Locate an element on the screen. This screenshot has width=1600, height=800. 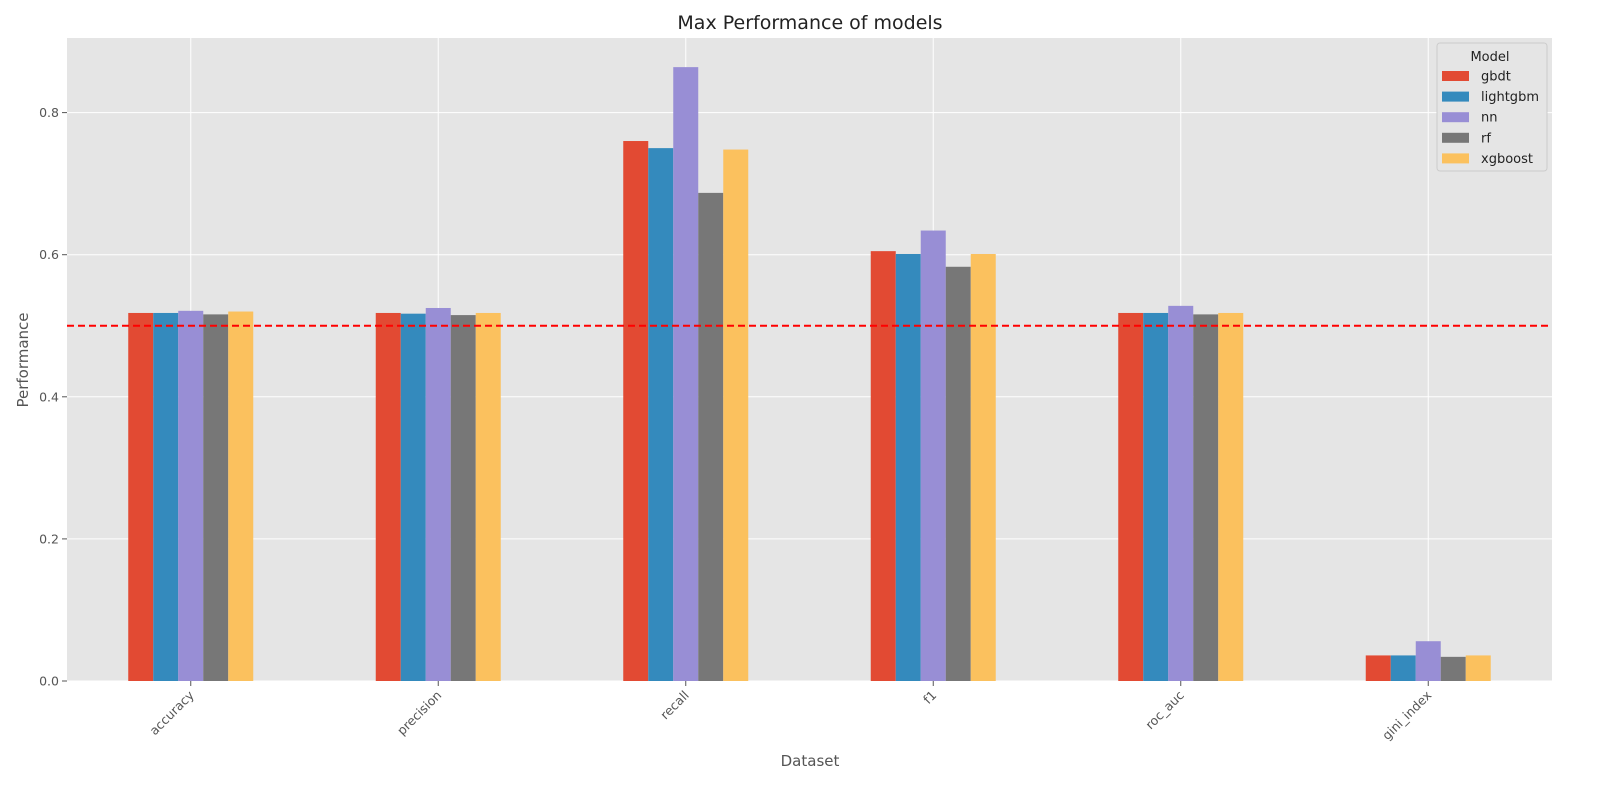
bar-xgboost-gini_index is located at coordinates (1478, 668).